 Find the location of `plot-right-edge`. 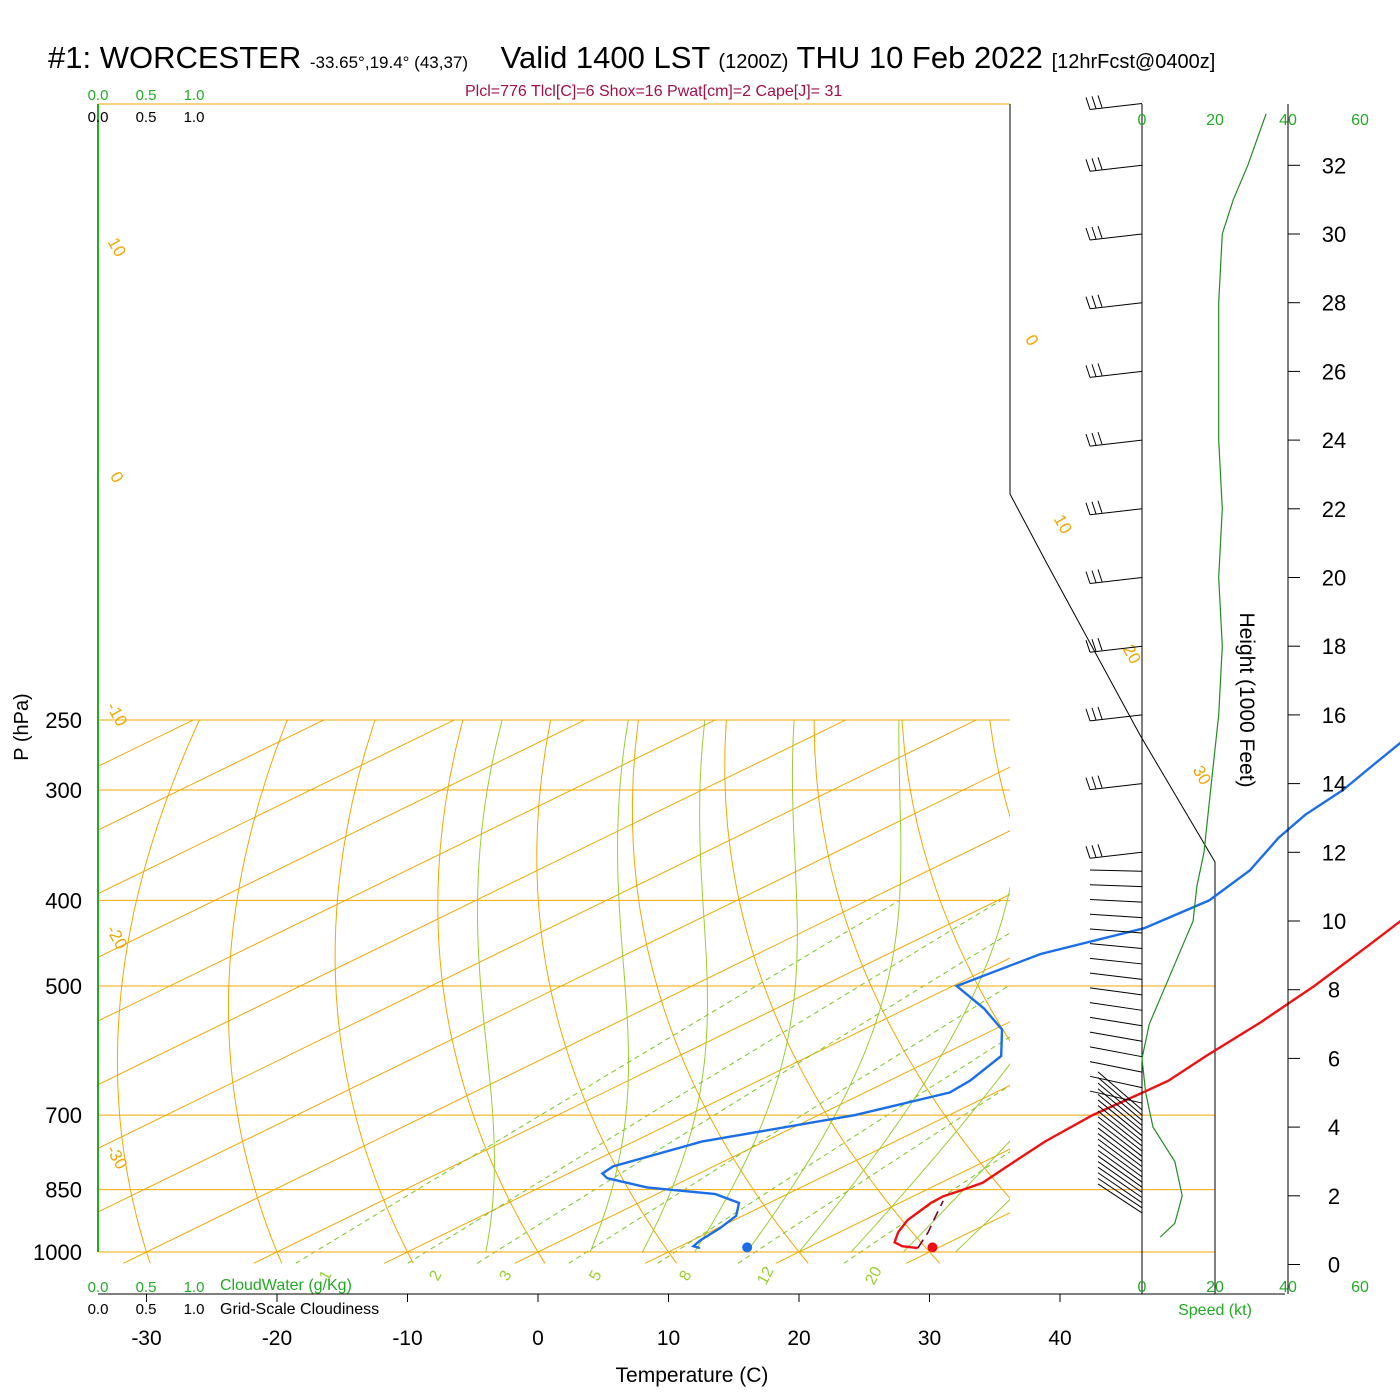

plot-right-edge is located at coordinates (1112, 699).